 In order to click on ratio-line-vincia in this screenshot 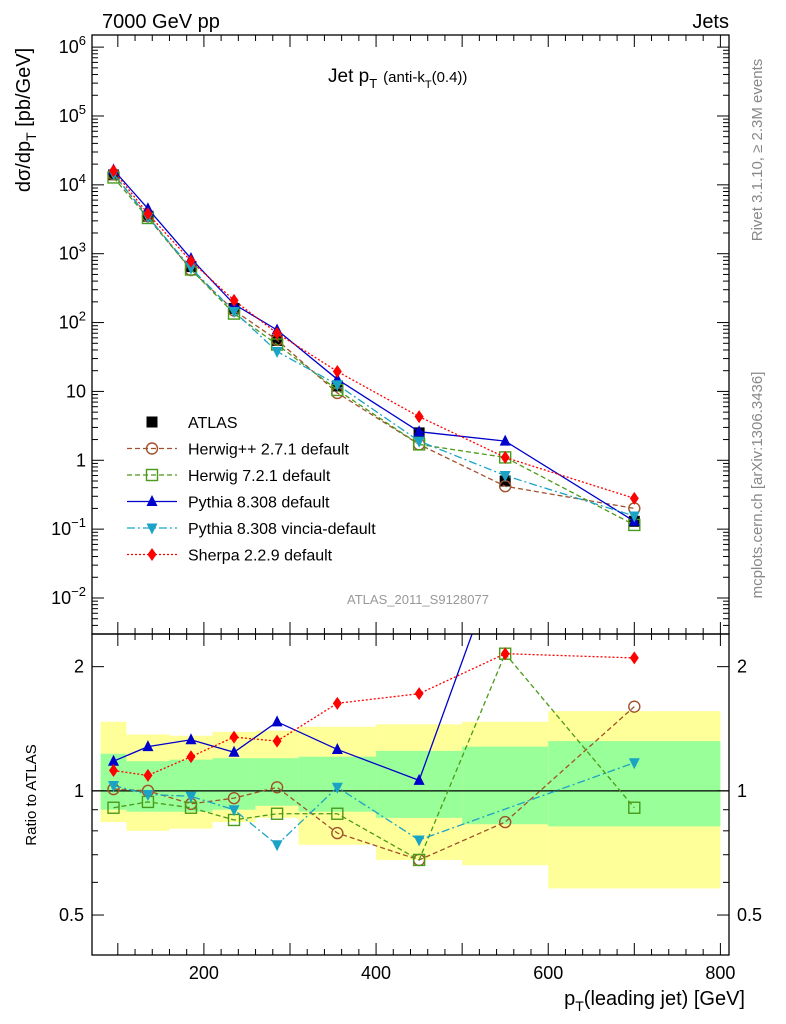, I will do `click(374, 804)`.